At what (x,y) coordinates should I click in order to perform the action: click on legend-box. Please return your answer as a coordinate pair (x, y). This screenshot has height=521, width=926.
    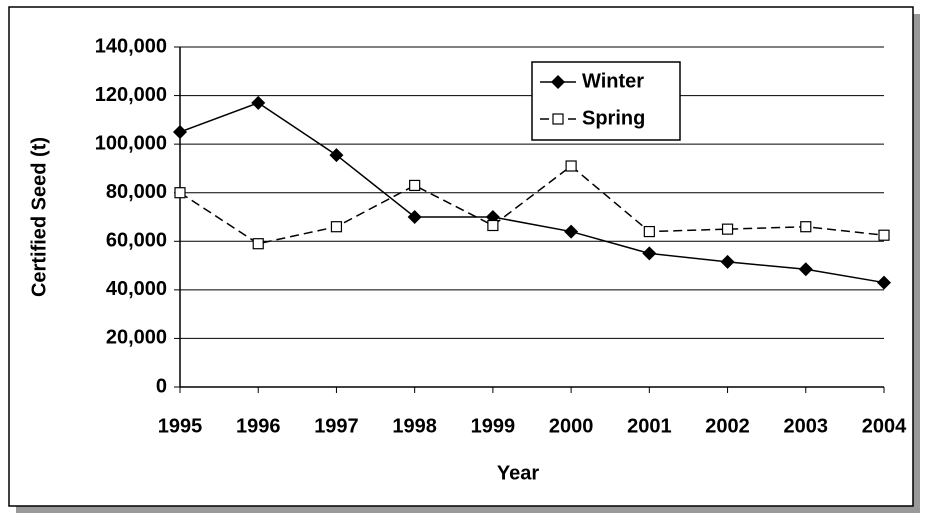
    Looking at the image, I should click on (606, 101).